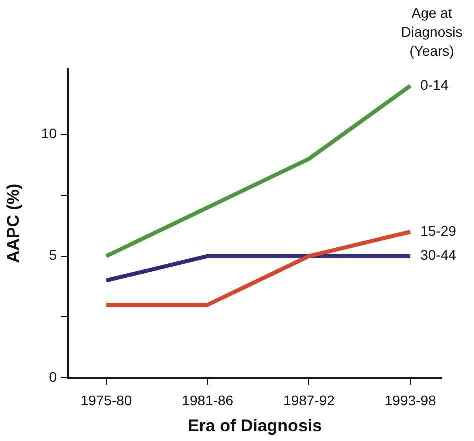 The image size is (474, 441). I want to click on x-tick-label: 1993-98, so click(410, 400).